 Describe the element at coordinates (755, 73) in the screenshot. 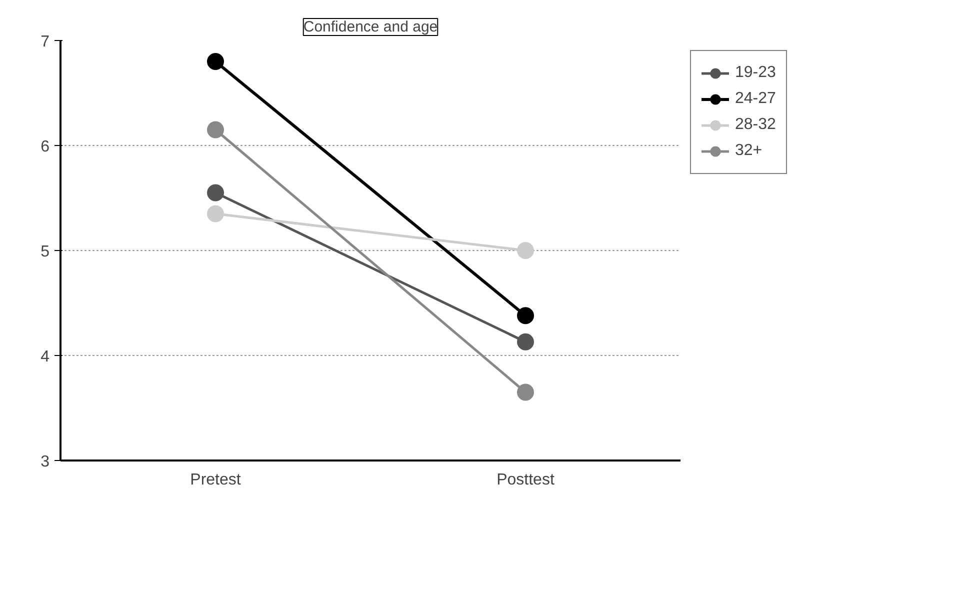

I see `legend-label: 19-23` at that location.